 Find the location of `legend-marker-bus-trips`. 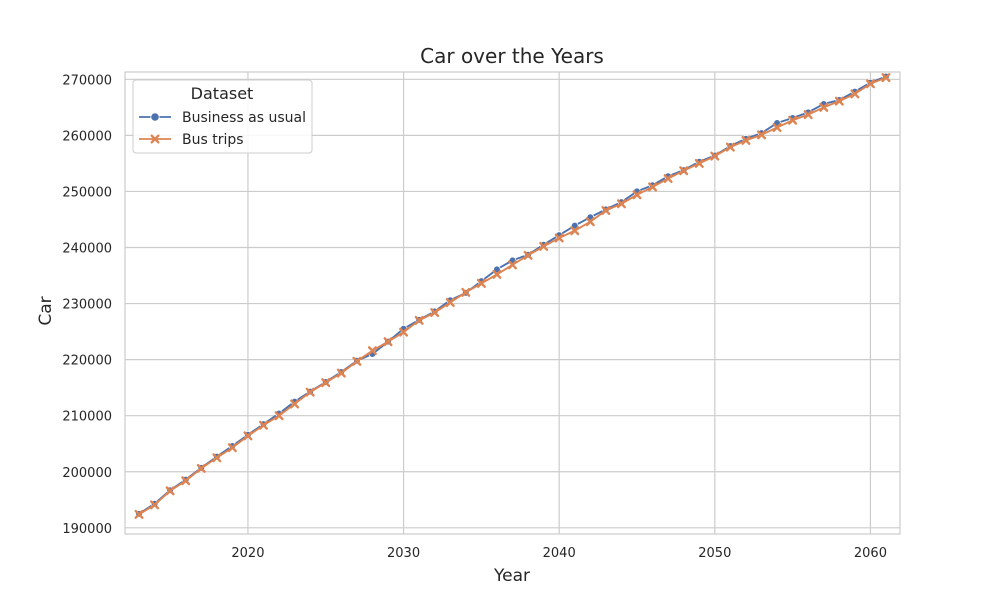

legend-marker-bus-trips is located at coordinates (155, 139).